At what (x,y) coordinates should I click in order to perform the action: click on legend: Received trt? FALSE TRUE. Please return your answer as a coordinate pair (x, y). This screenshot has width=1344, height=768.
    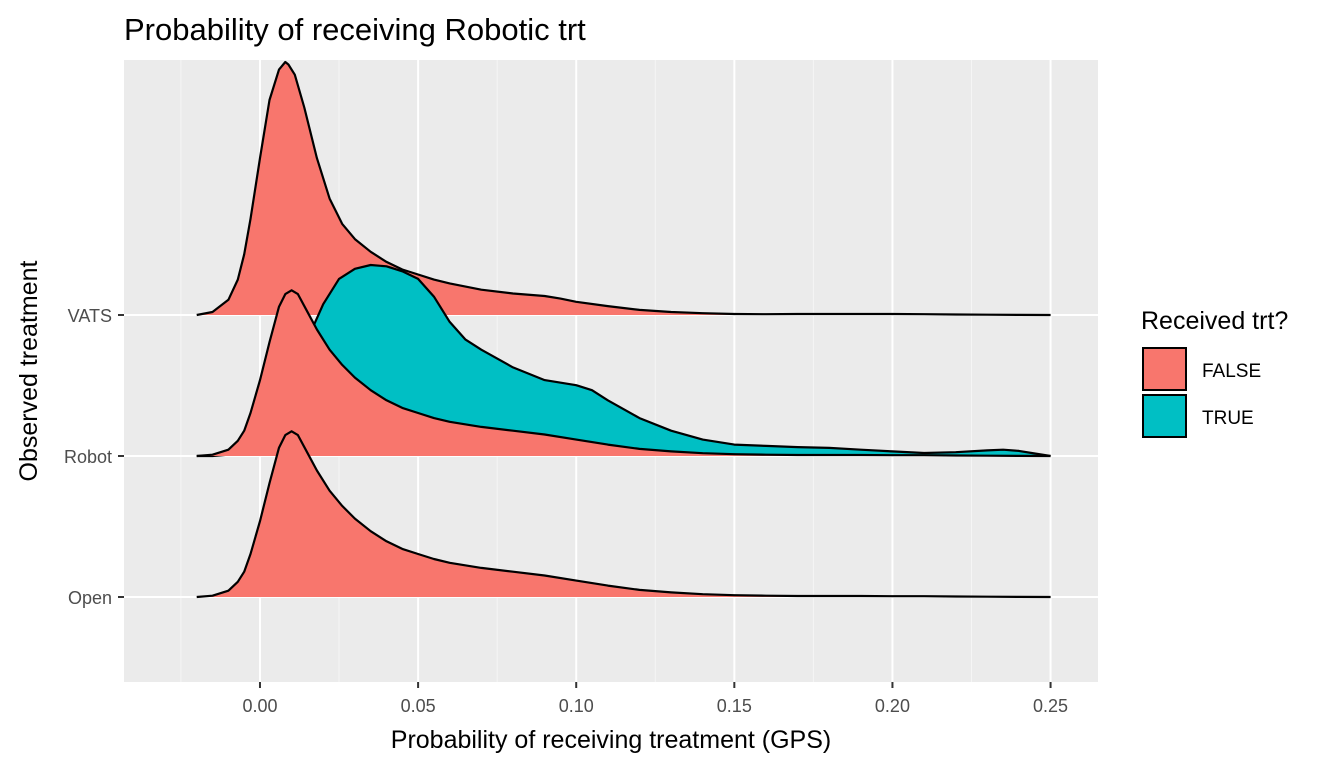
    Looking at the image, I should click on (1214, 372).